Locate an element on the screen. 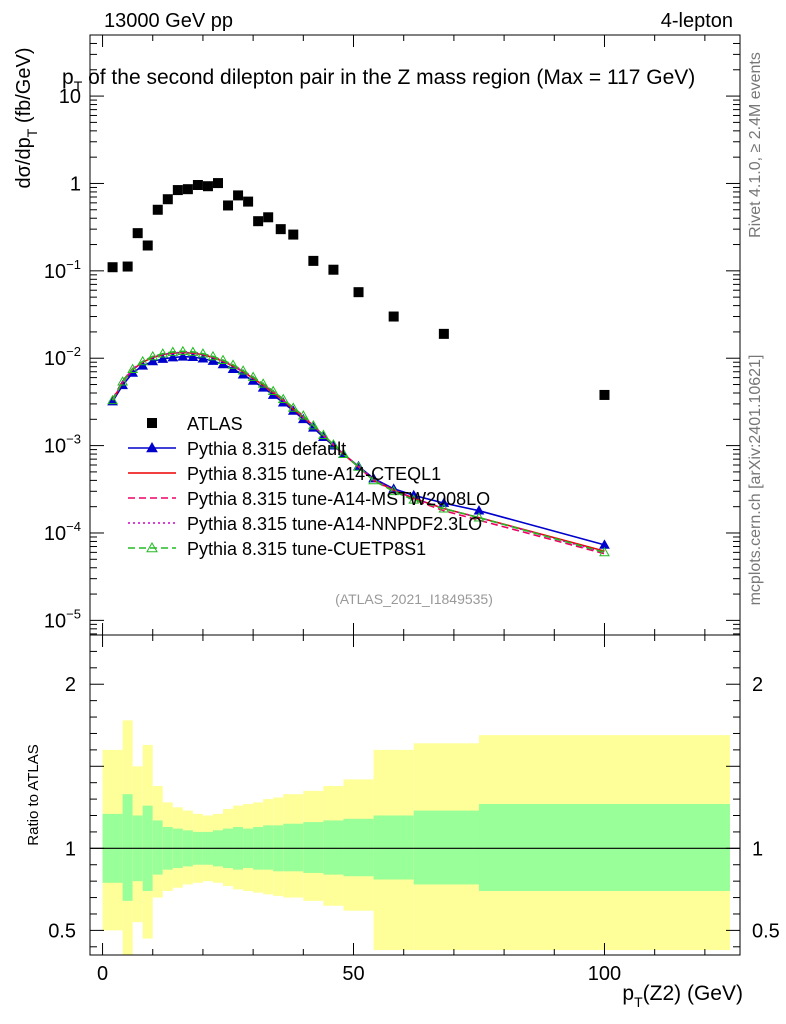 This screenshot has height=1024, width=786. chart-title-main: p is located at coordinates (68, 77).